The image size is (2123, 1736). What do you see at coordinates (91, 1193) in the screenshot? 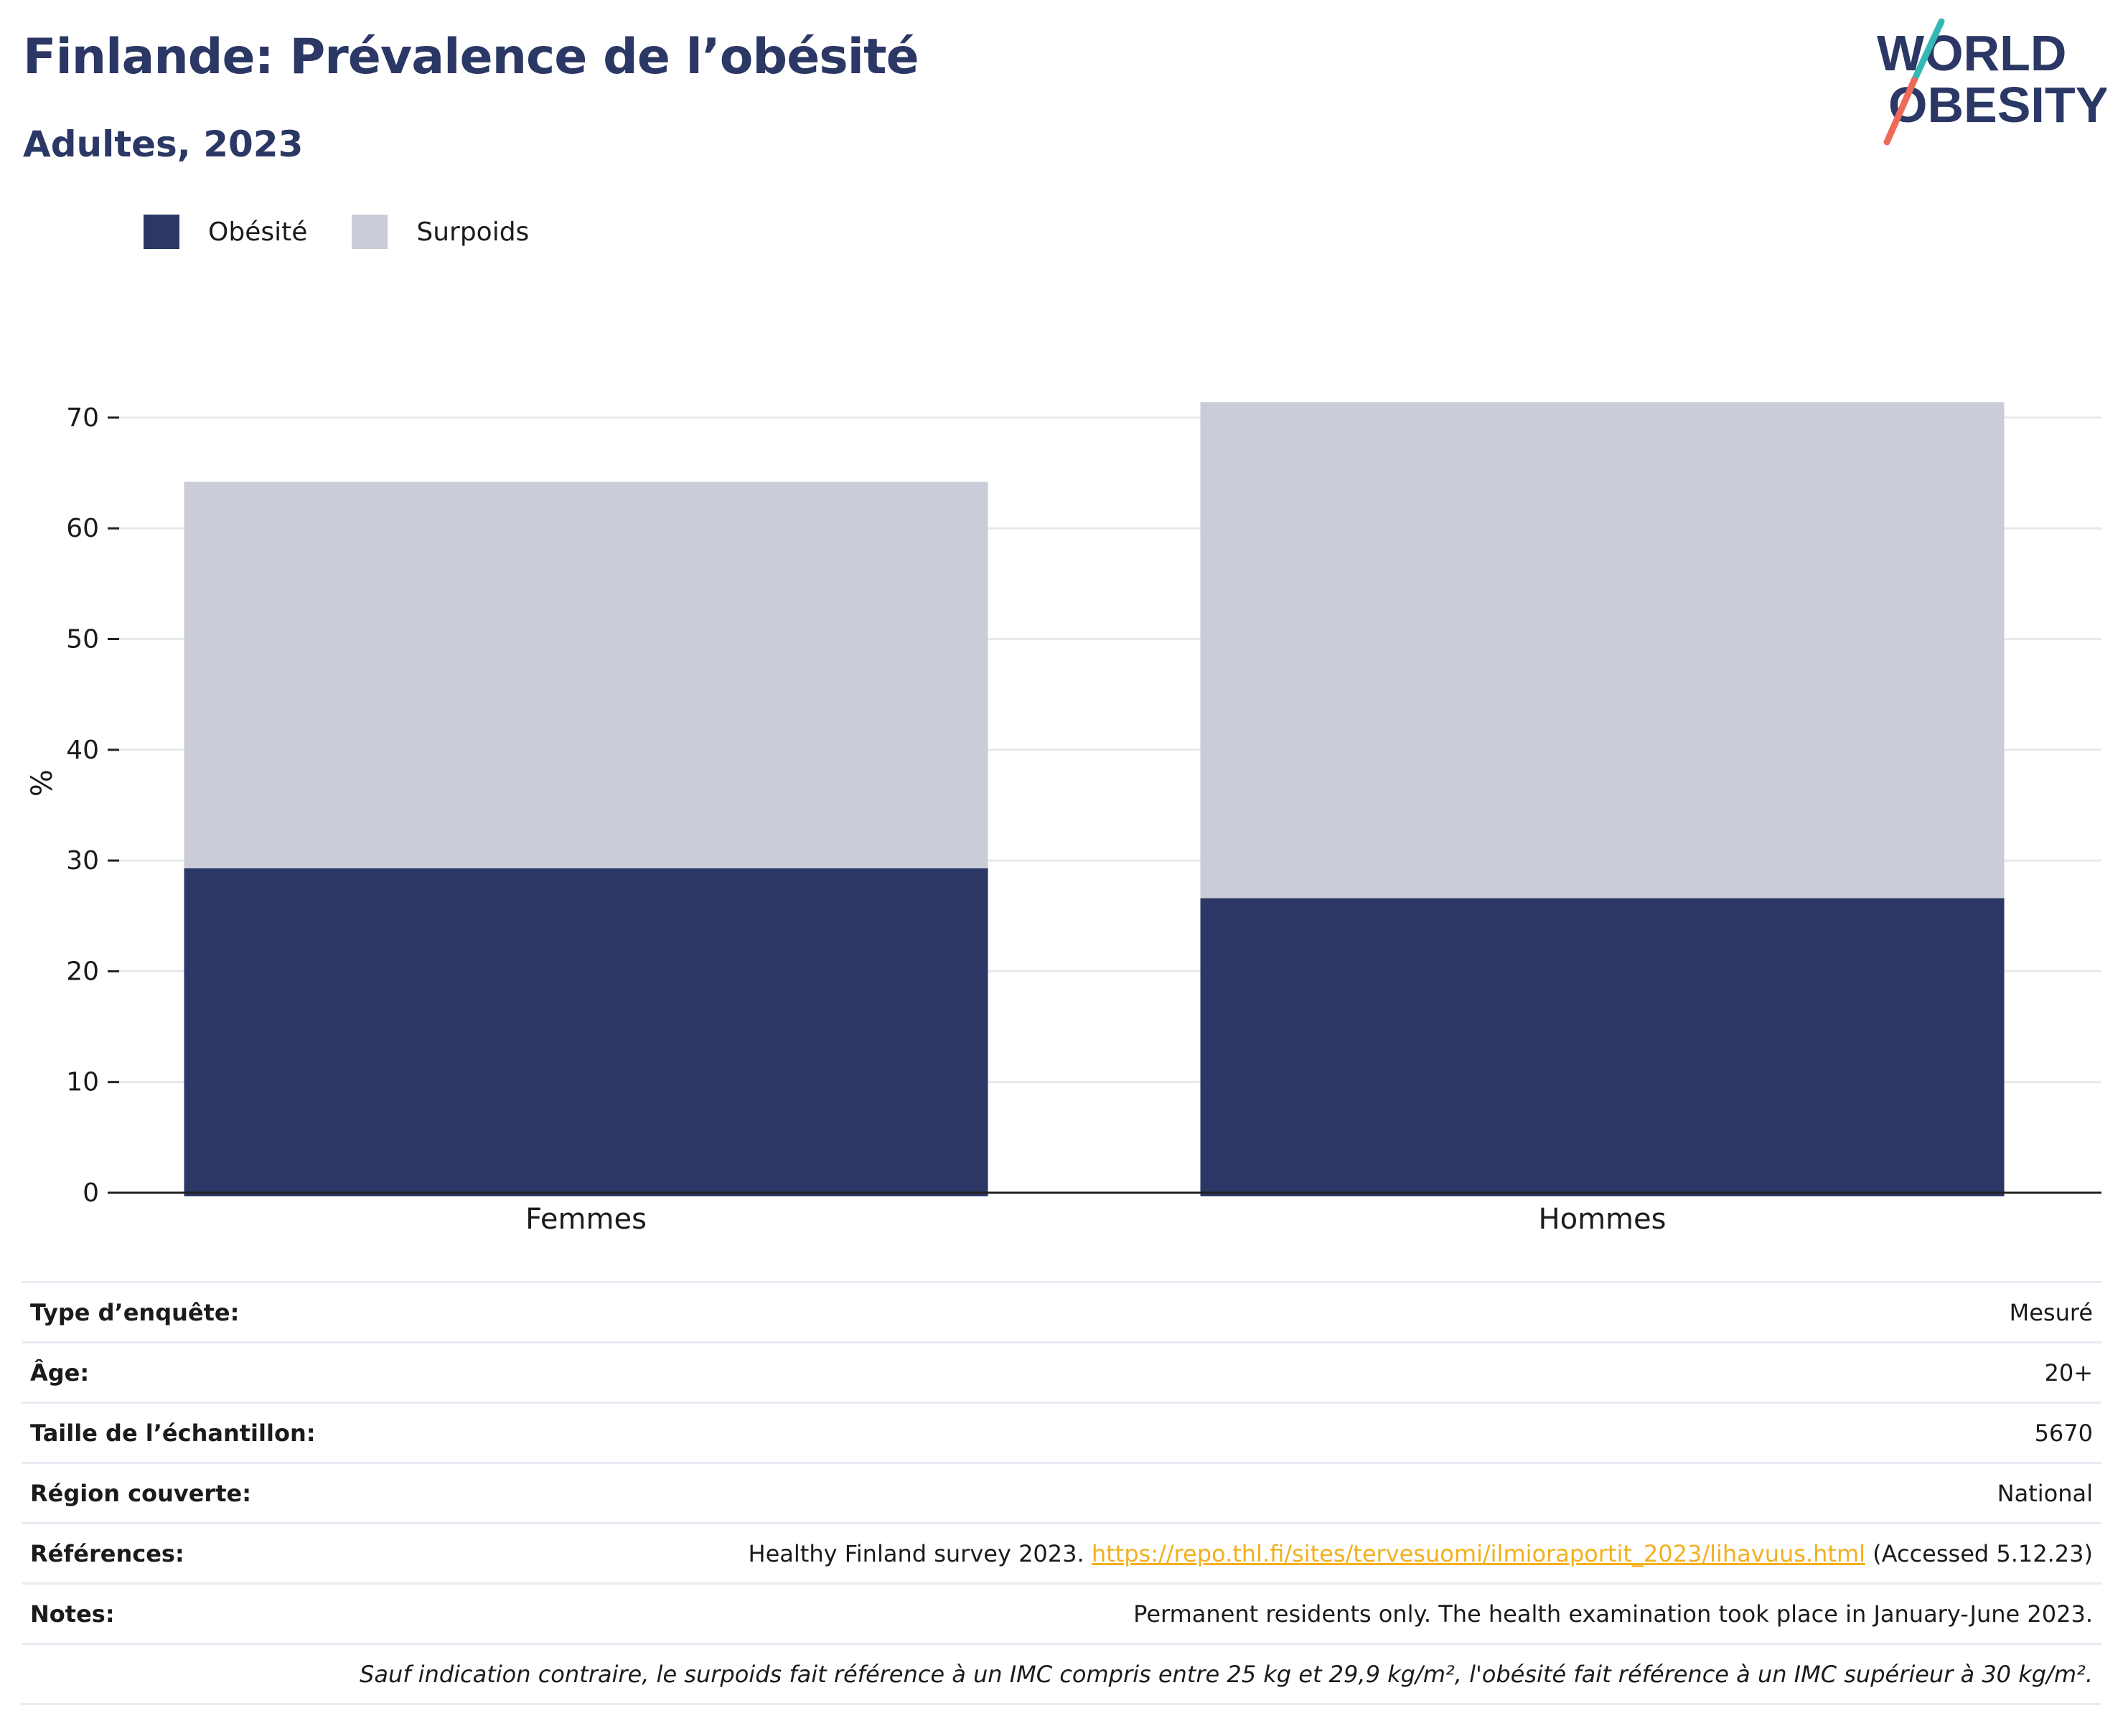
I see `y-tick-label: 0` at bounding box center [91, 1193].